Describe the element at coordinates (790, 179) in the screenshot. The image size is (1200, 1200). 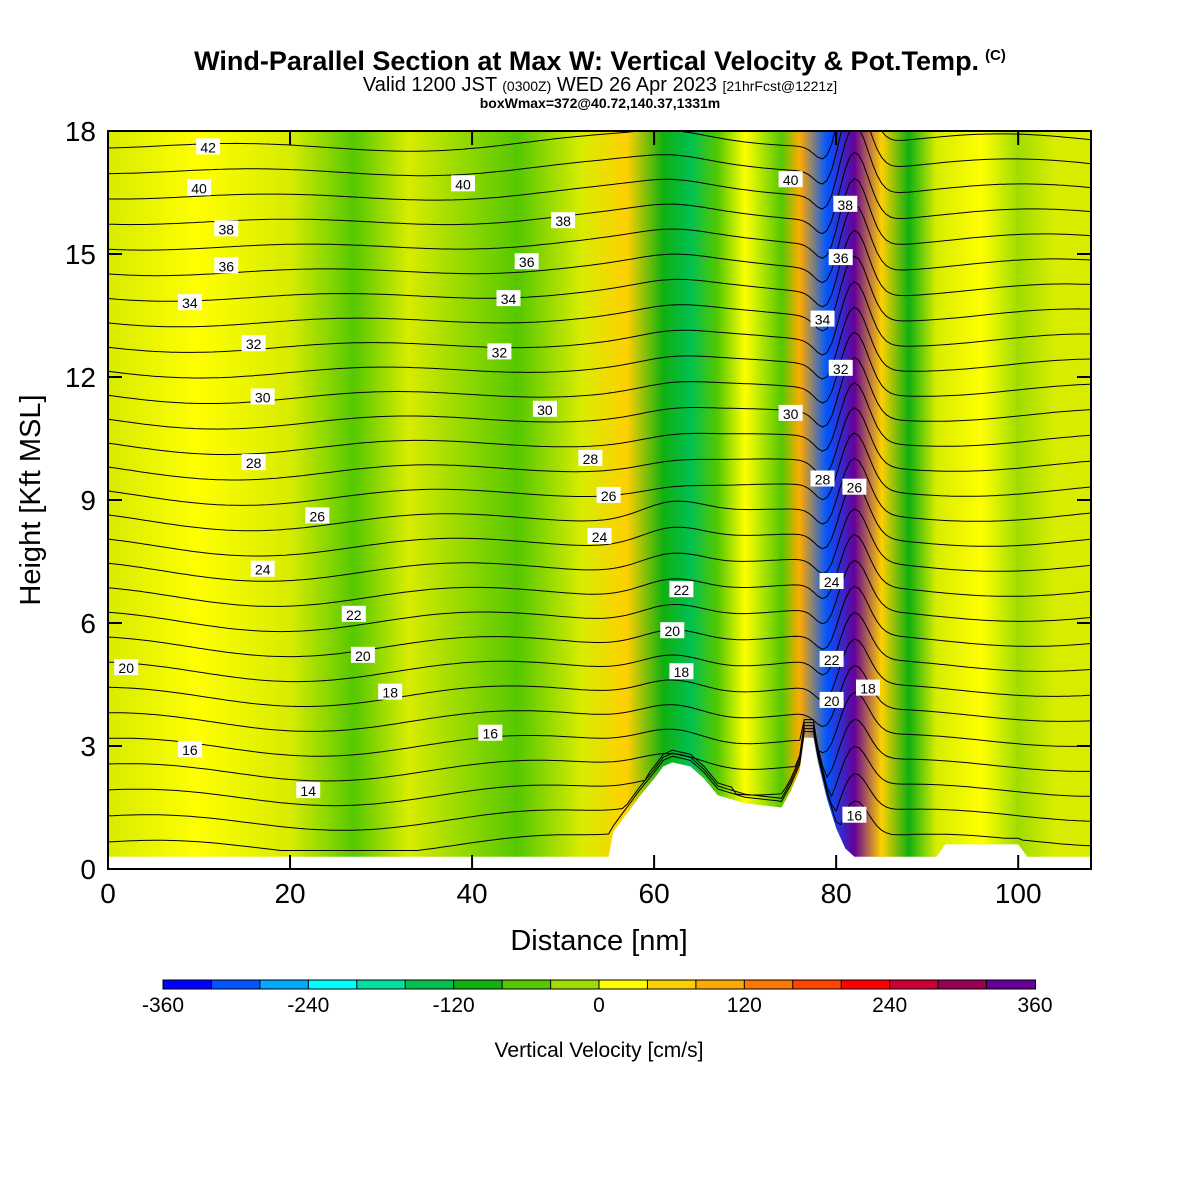
I see `theta-label-3: 40` at that location.